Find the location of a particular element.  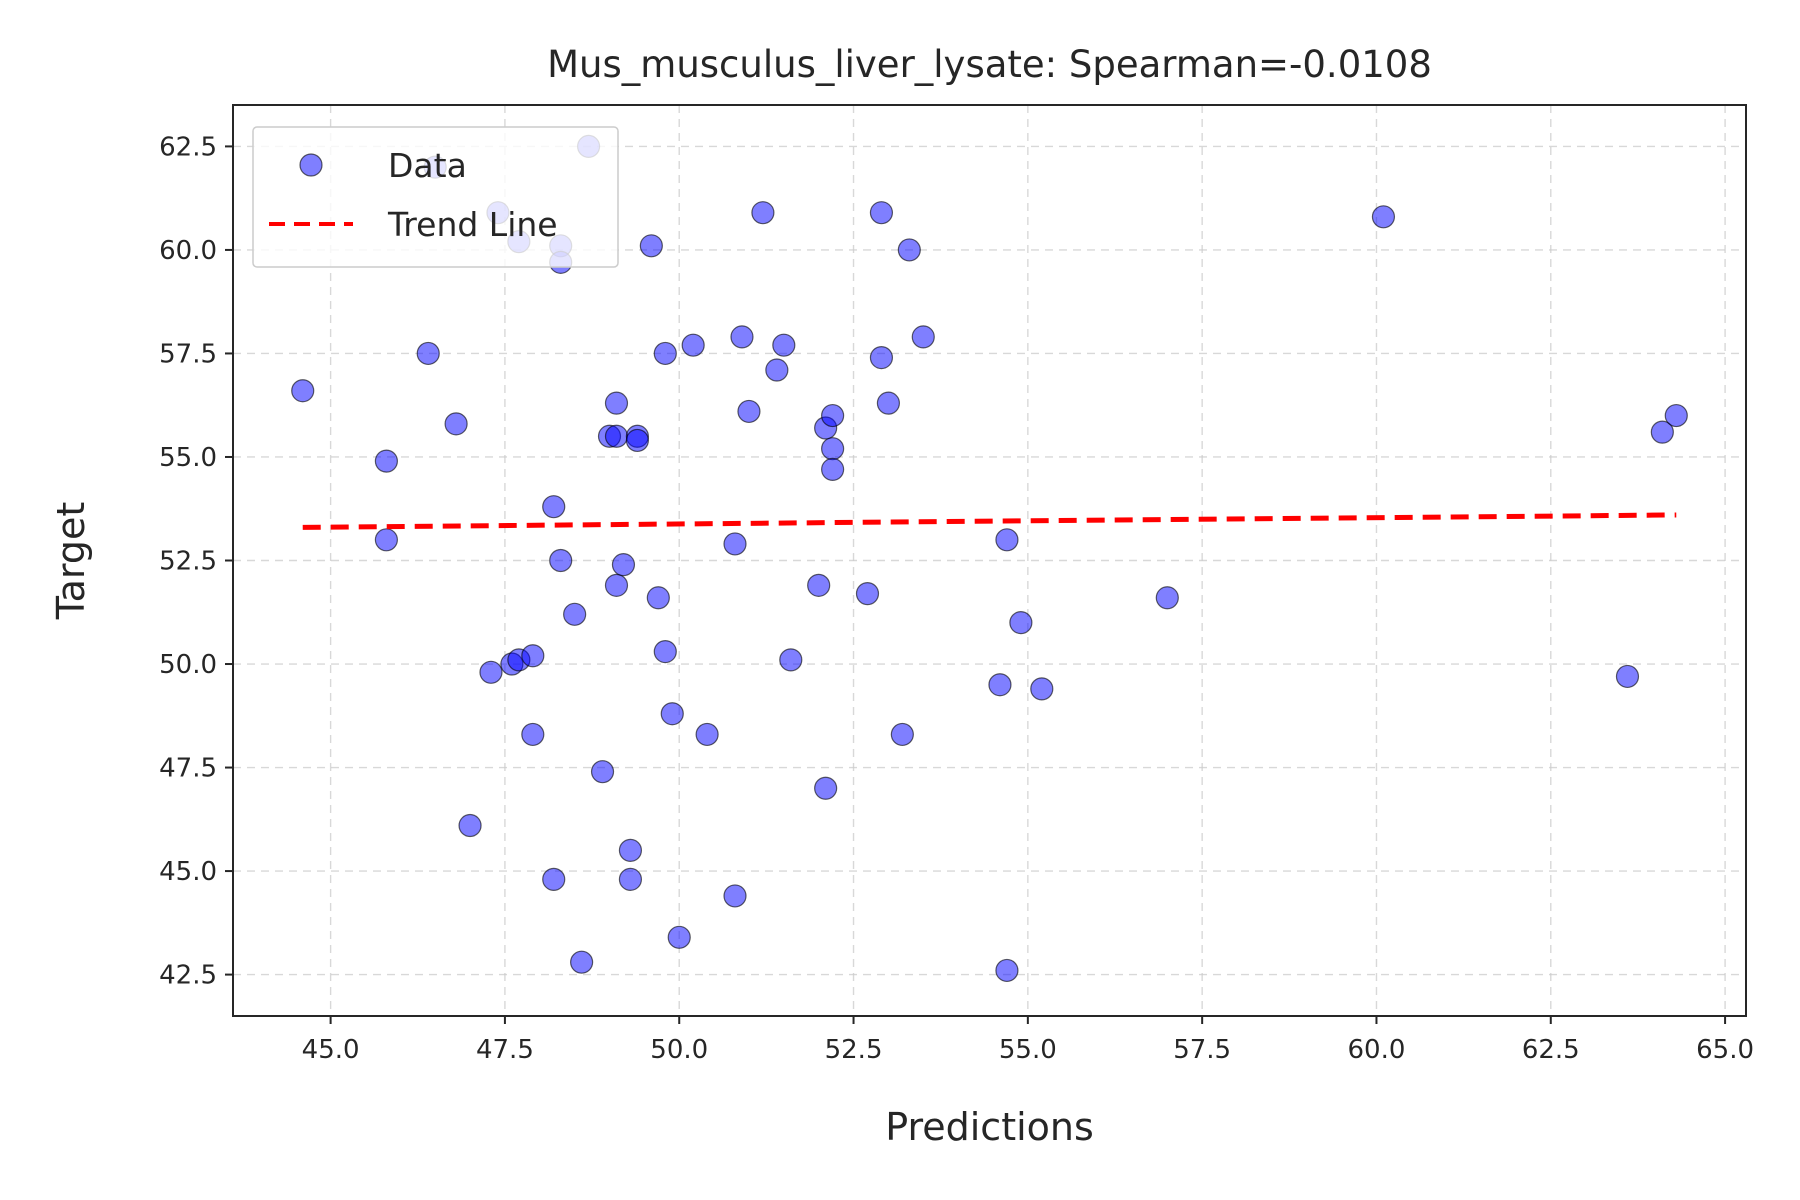

trend-line-layer is located at coordinates (989, 521).